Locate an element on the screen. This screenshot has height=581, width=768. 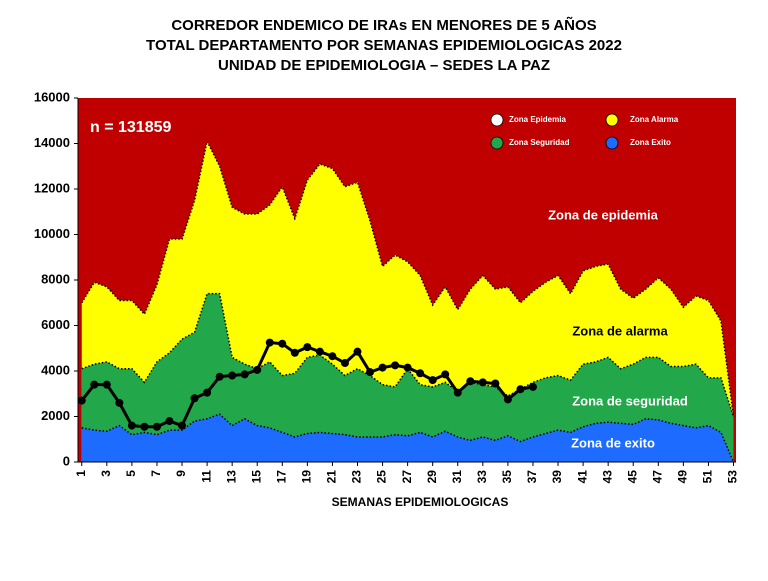
x-tick-label: 47 is located at coordinates (657, 477).